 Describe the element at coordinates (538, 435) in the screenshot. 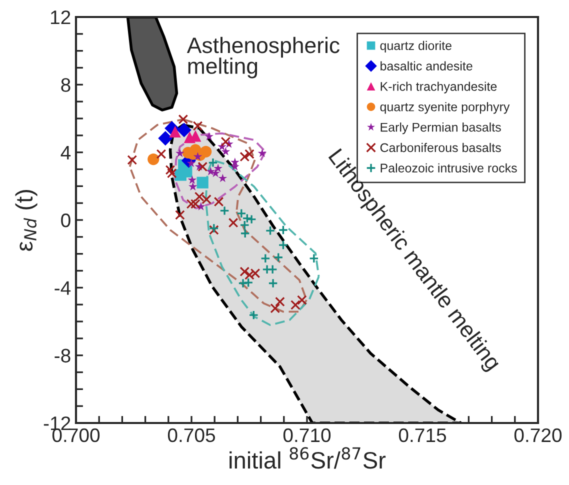

I see `x-tick-label: 0.720` at that location.